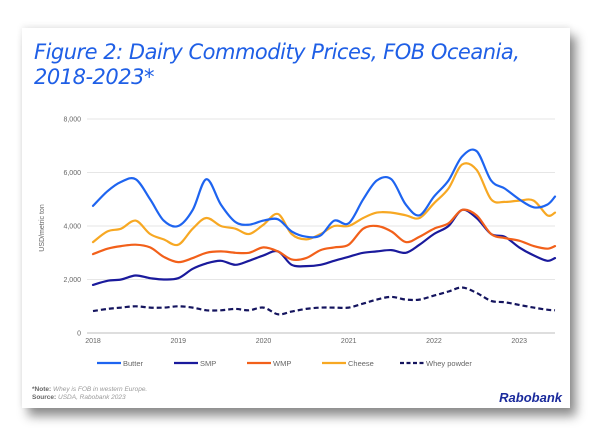 This screenshot has width=600, height=437. What do you see at coordinates (42, 389) in the screenshot?
I see `note-label: *Note:` at bounding box center [42, 389].